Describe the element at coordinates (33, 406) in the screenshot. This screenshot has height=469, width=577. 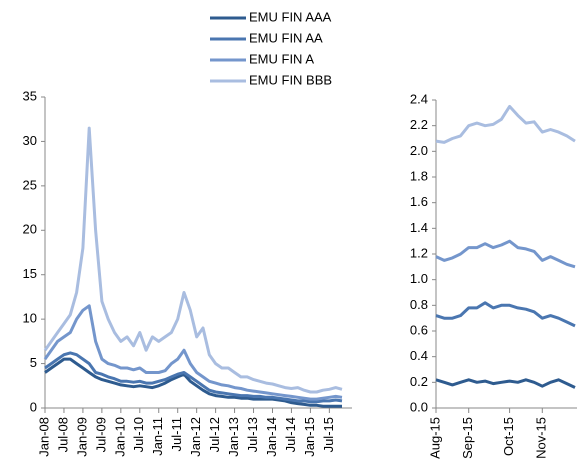
I see `y-tick-label: 0` at that location.